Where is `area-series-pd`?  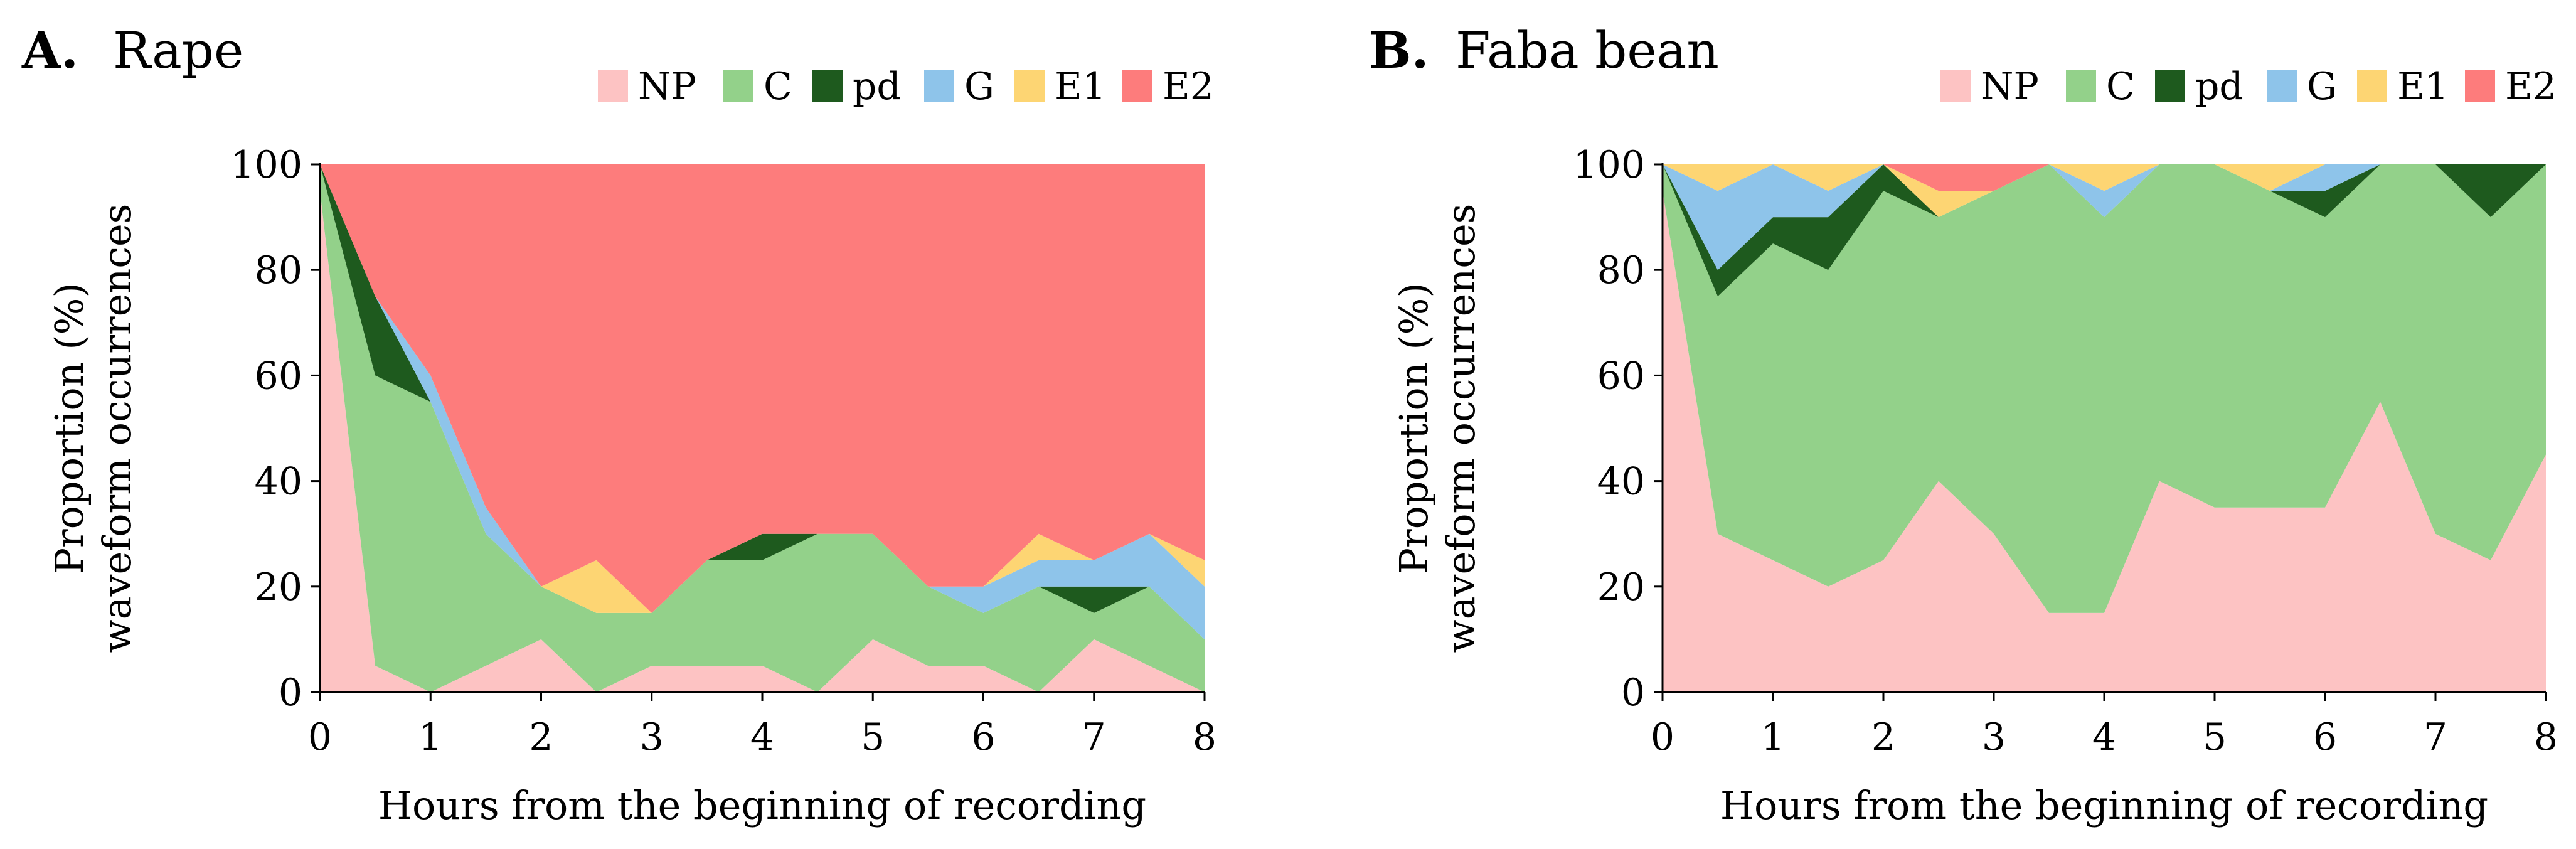
area-series-pd is located at coordinates (2104, 230).